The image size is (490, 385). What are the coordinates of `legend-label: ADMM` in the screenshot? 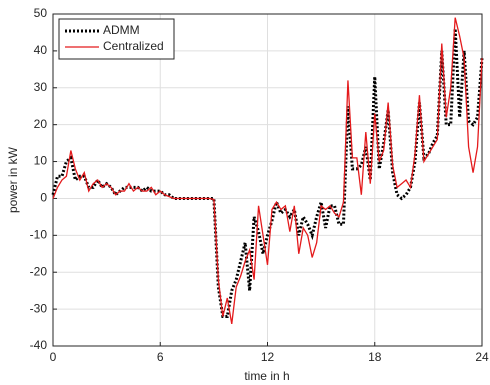 It's located at (121, 30).